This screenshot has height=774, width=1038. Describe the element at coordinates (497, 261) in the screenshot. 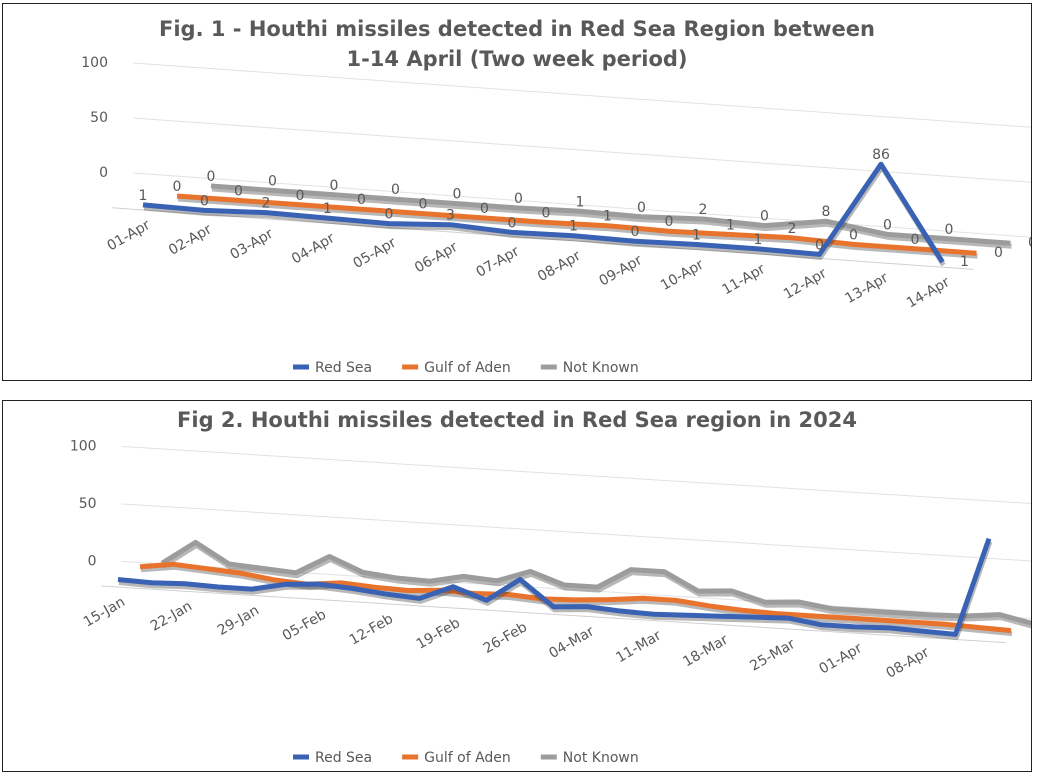

I see `x-tick-label: 07-Apr` at that location.